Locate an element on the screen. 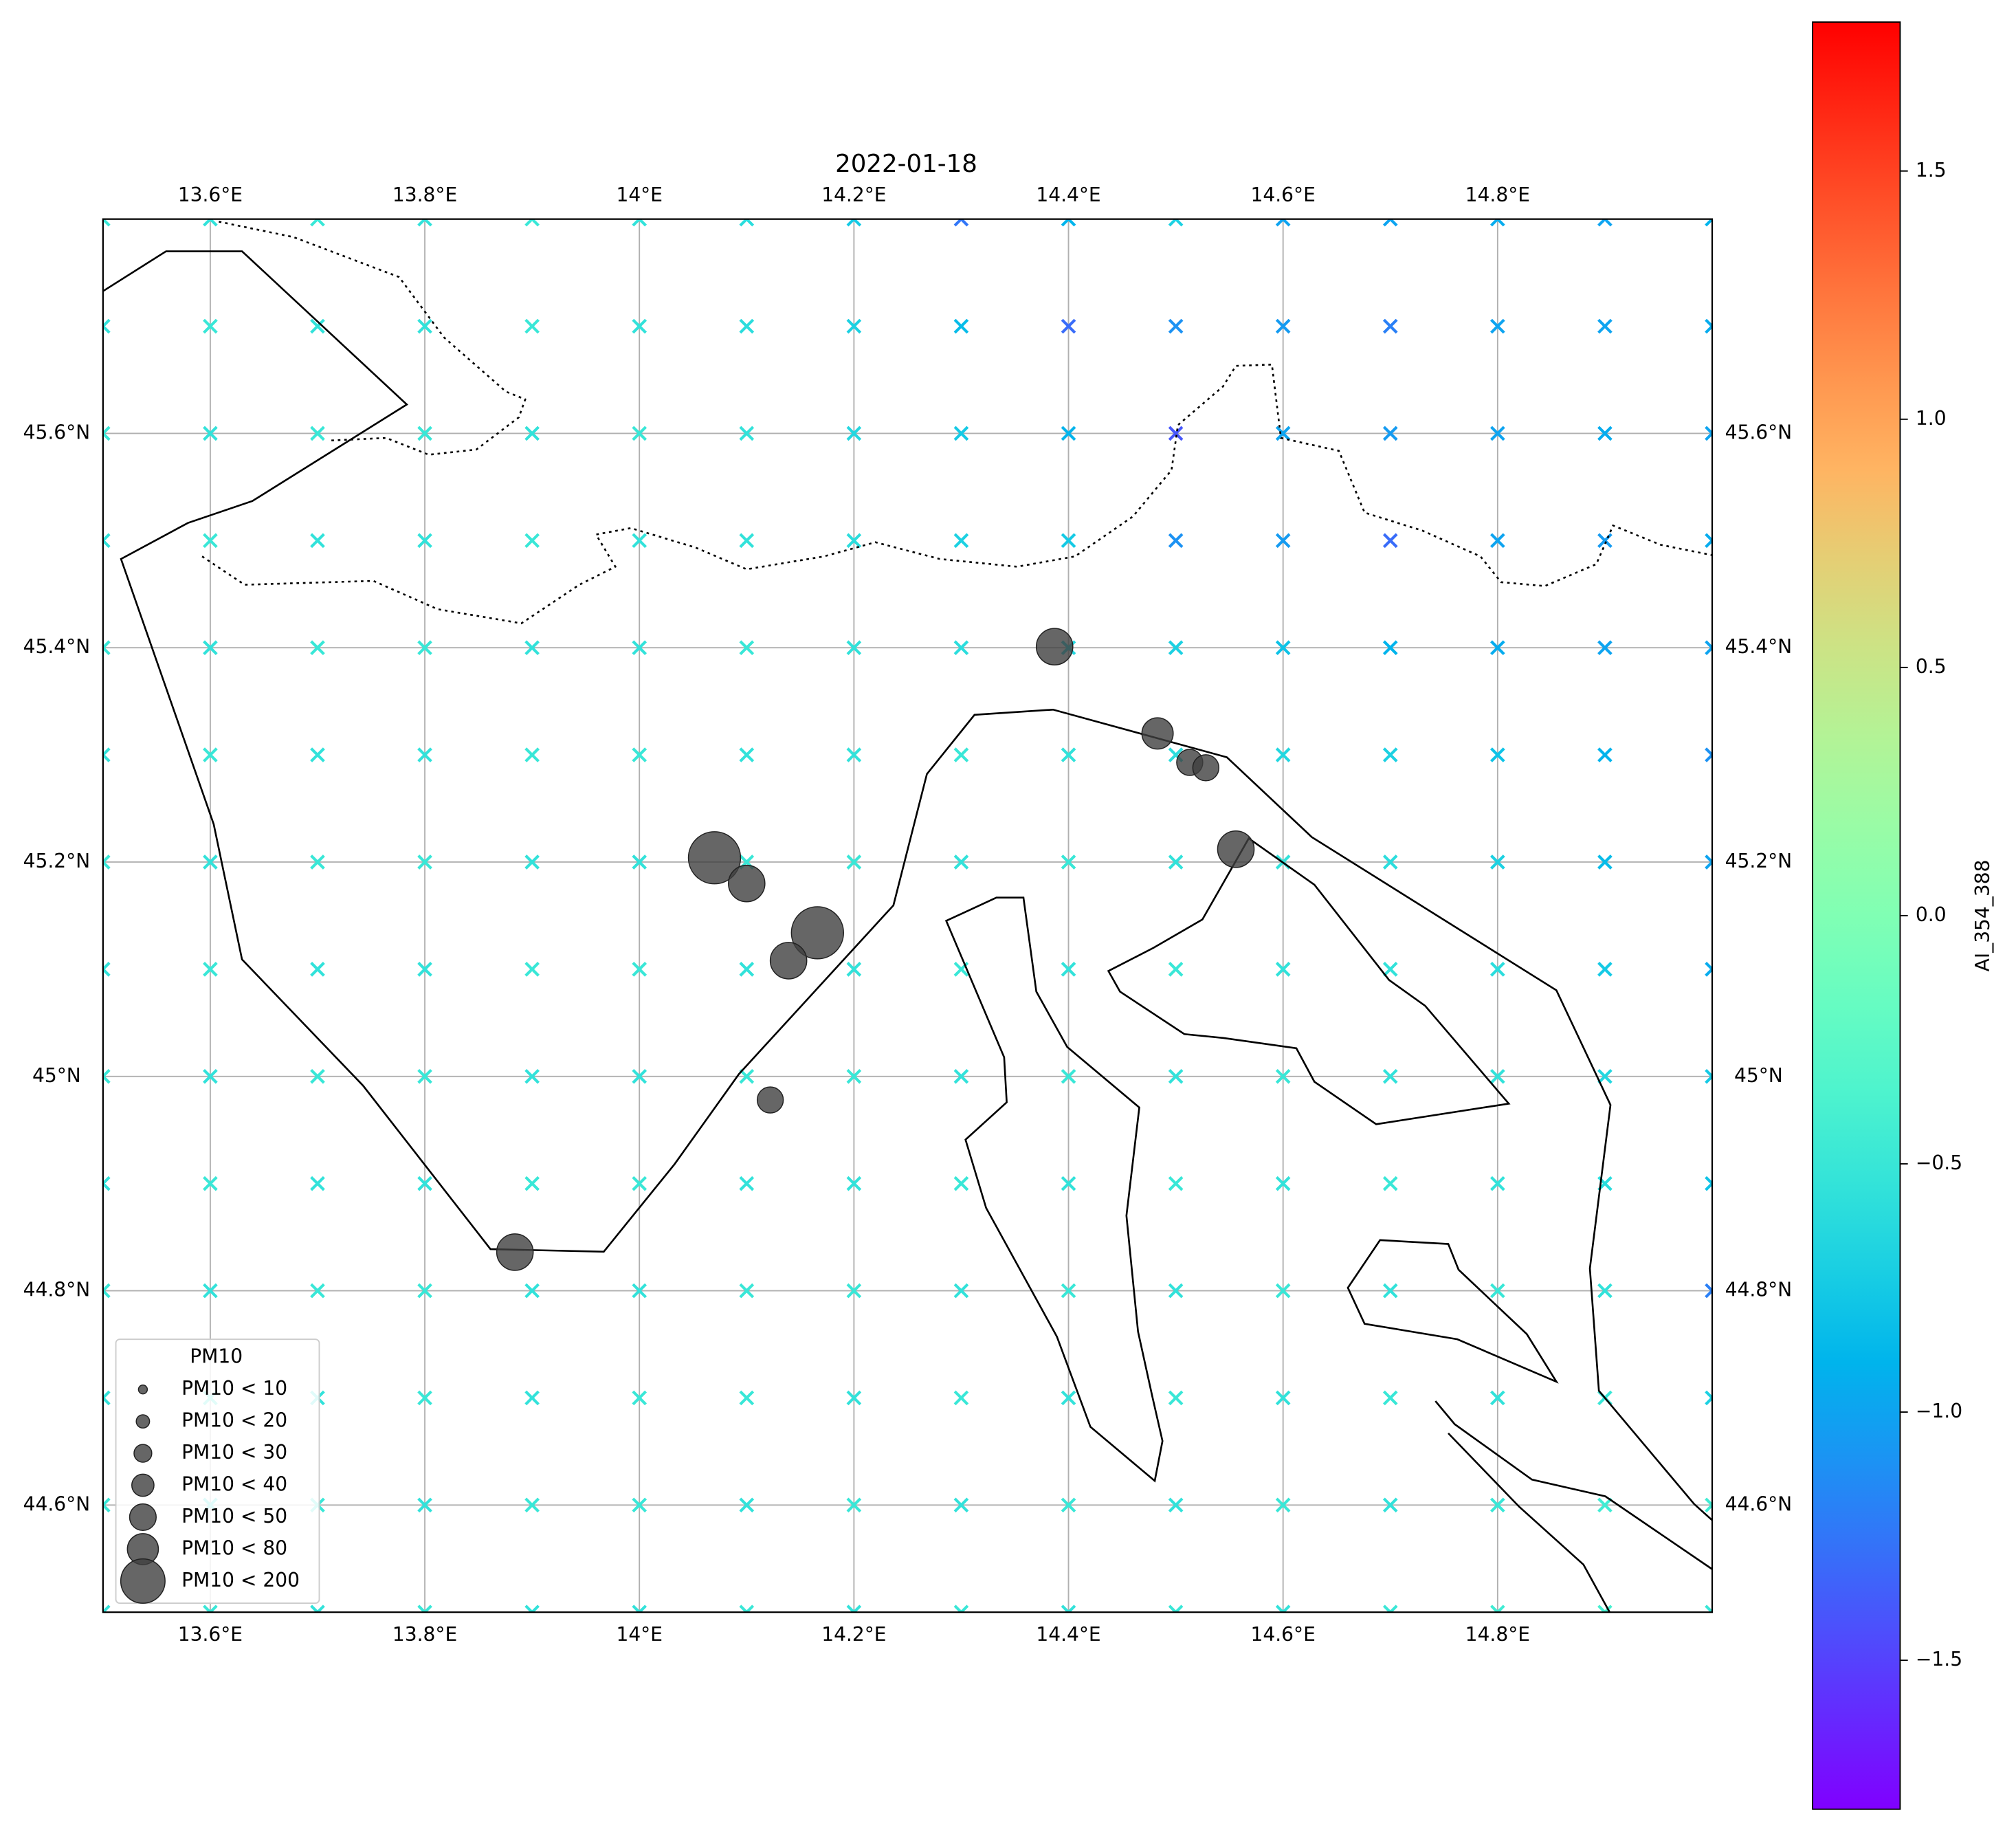 The image size is (2016, 1830). y-tick-label: 44.6°N is located at coordinates (1759, 1503).